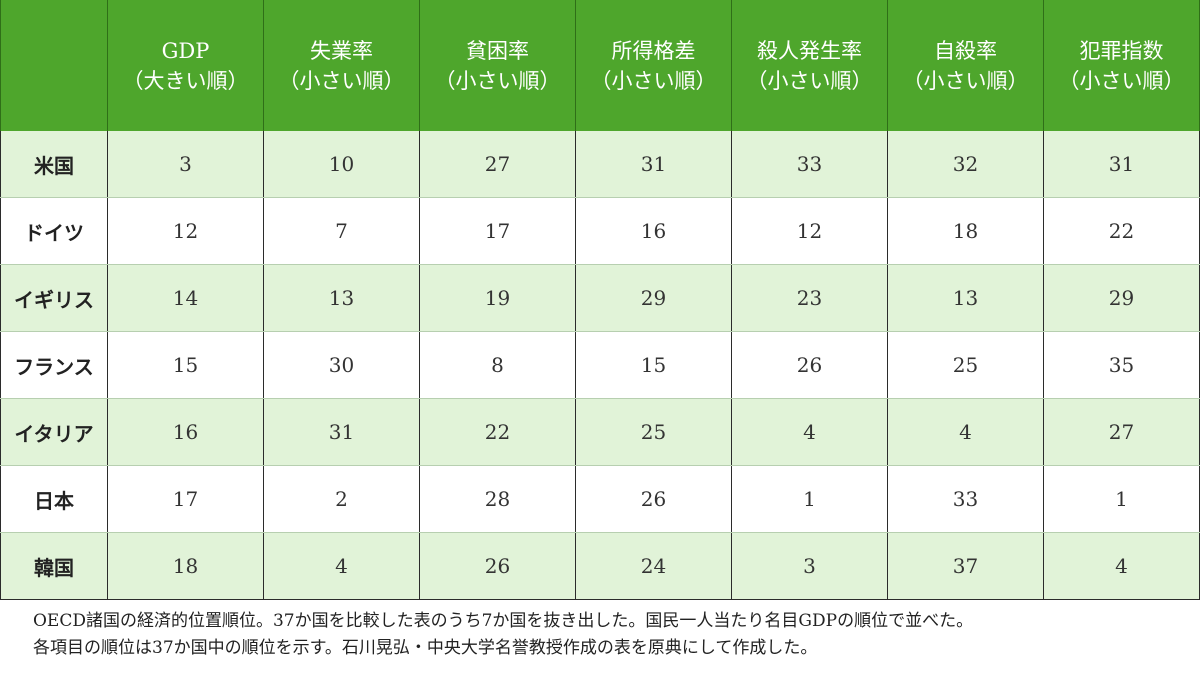 The width and height of the screenshot is (1200, 675). What do you see at coordinates (54, 298) in the screenshot?
I see `country-cell: イギリス` at bounding box center [54, 298].